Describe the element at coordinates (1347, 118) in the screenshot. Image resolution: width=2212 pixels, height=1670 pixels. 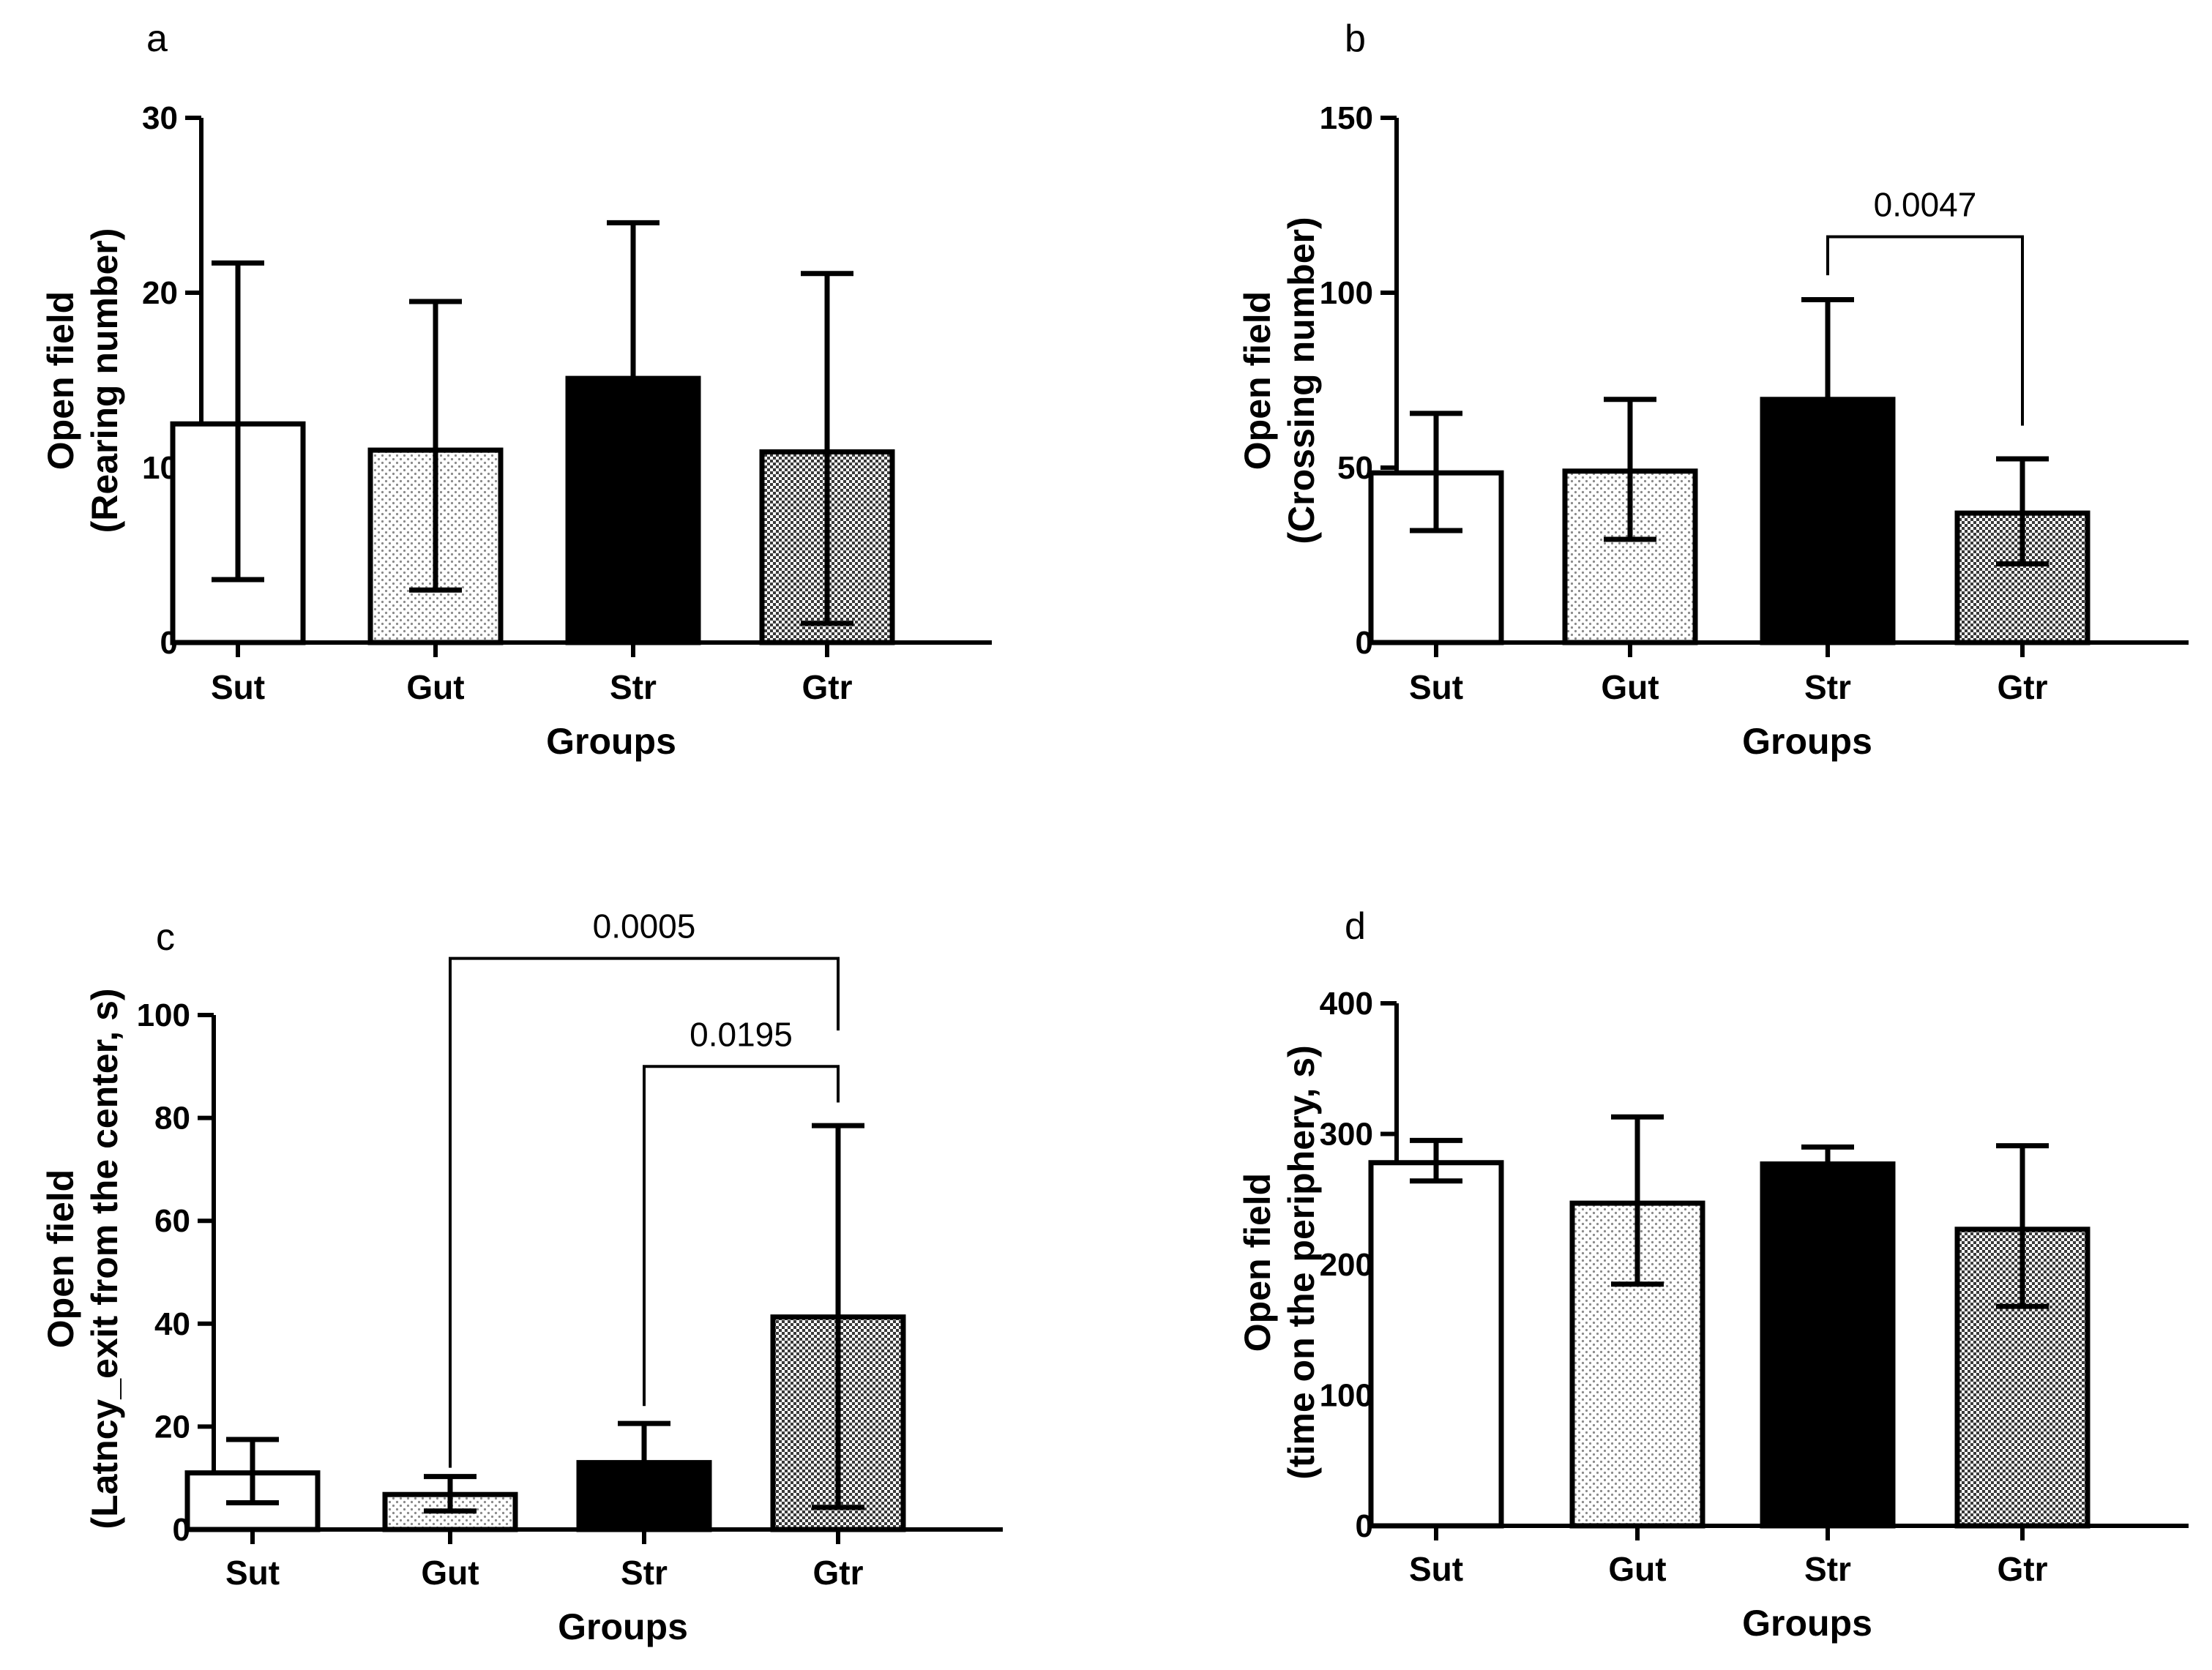
I see `panel-b-y-tick-label: 150` at that location.